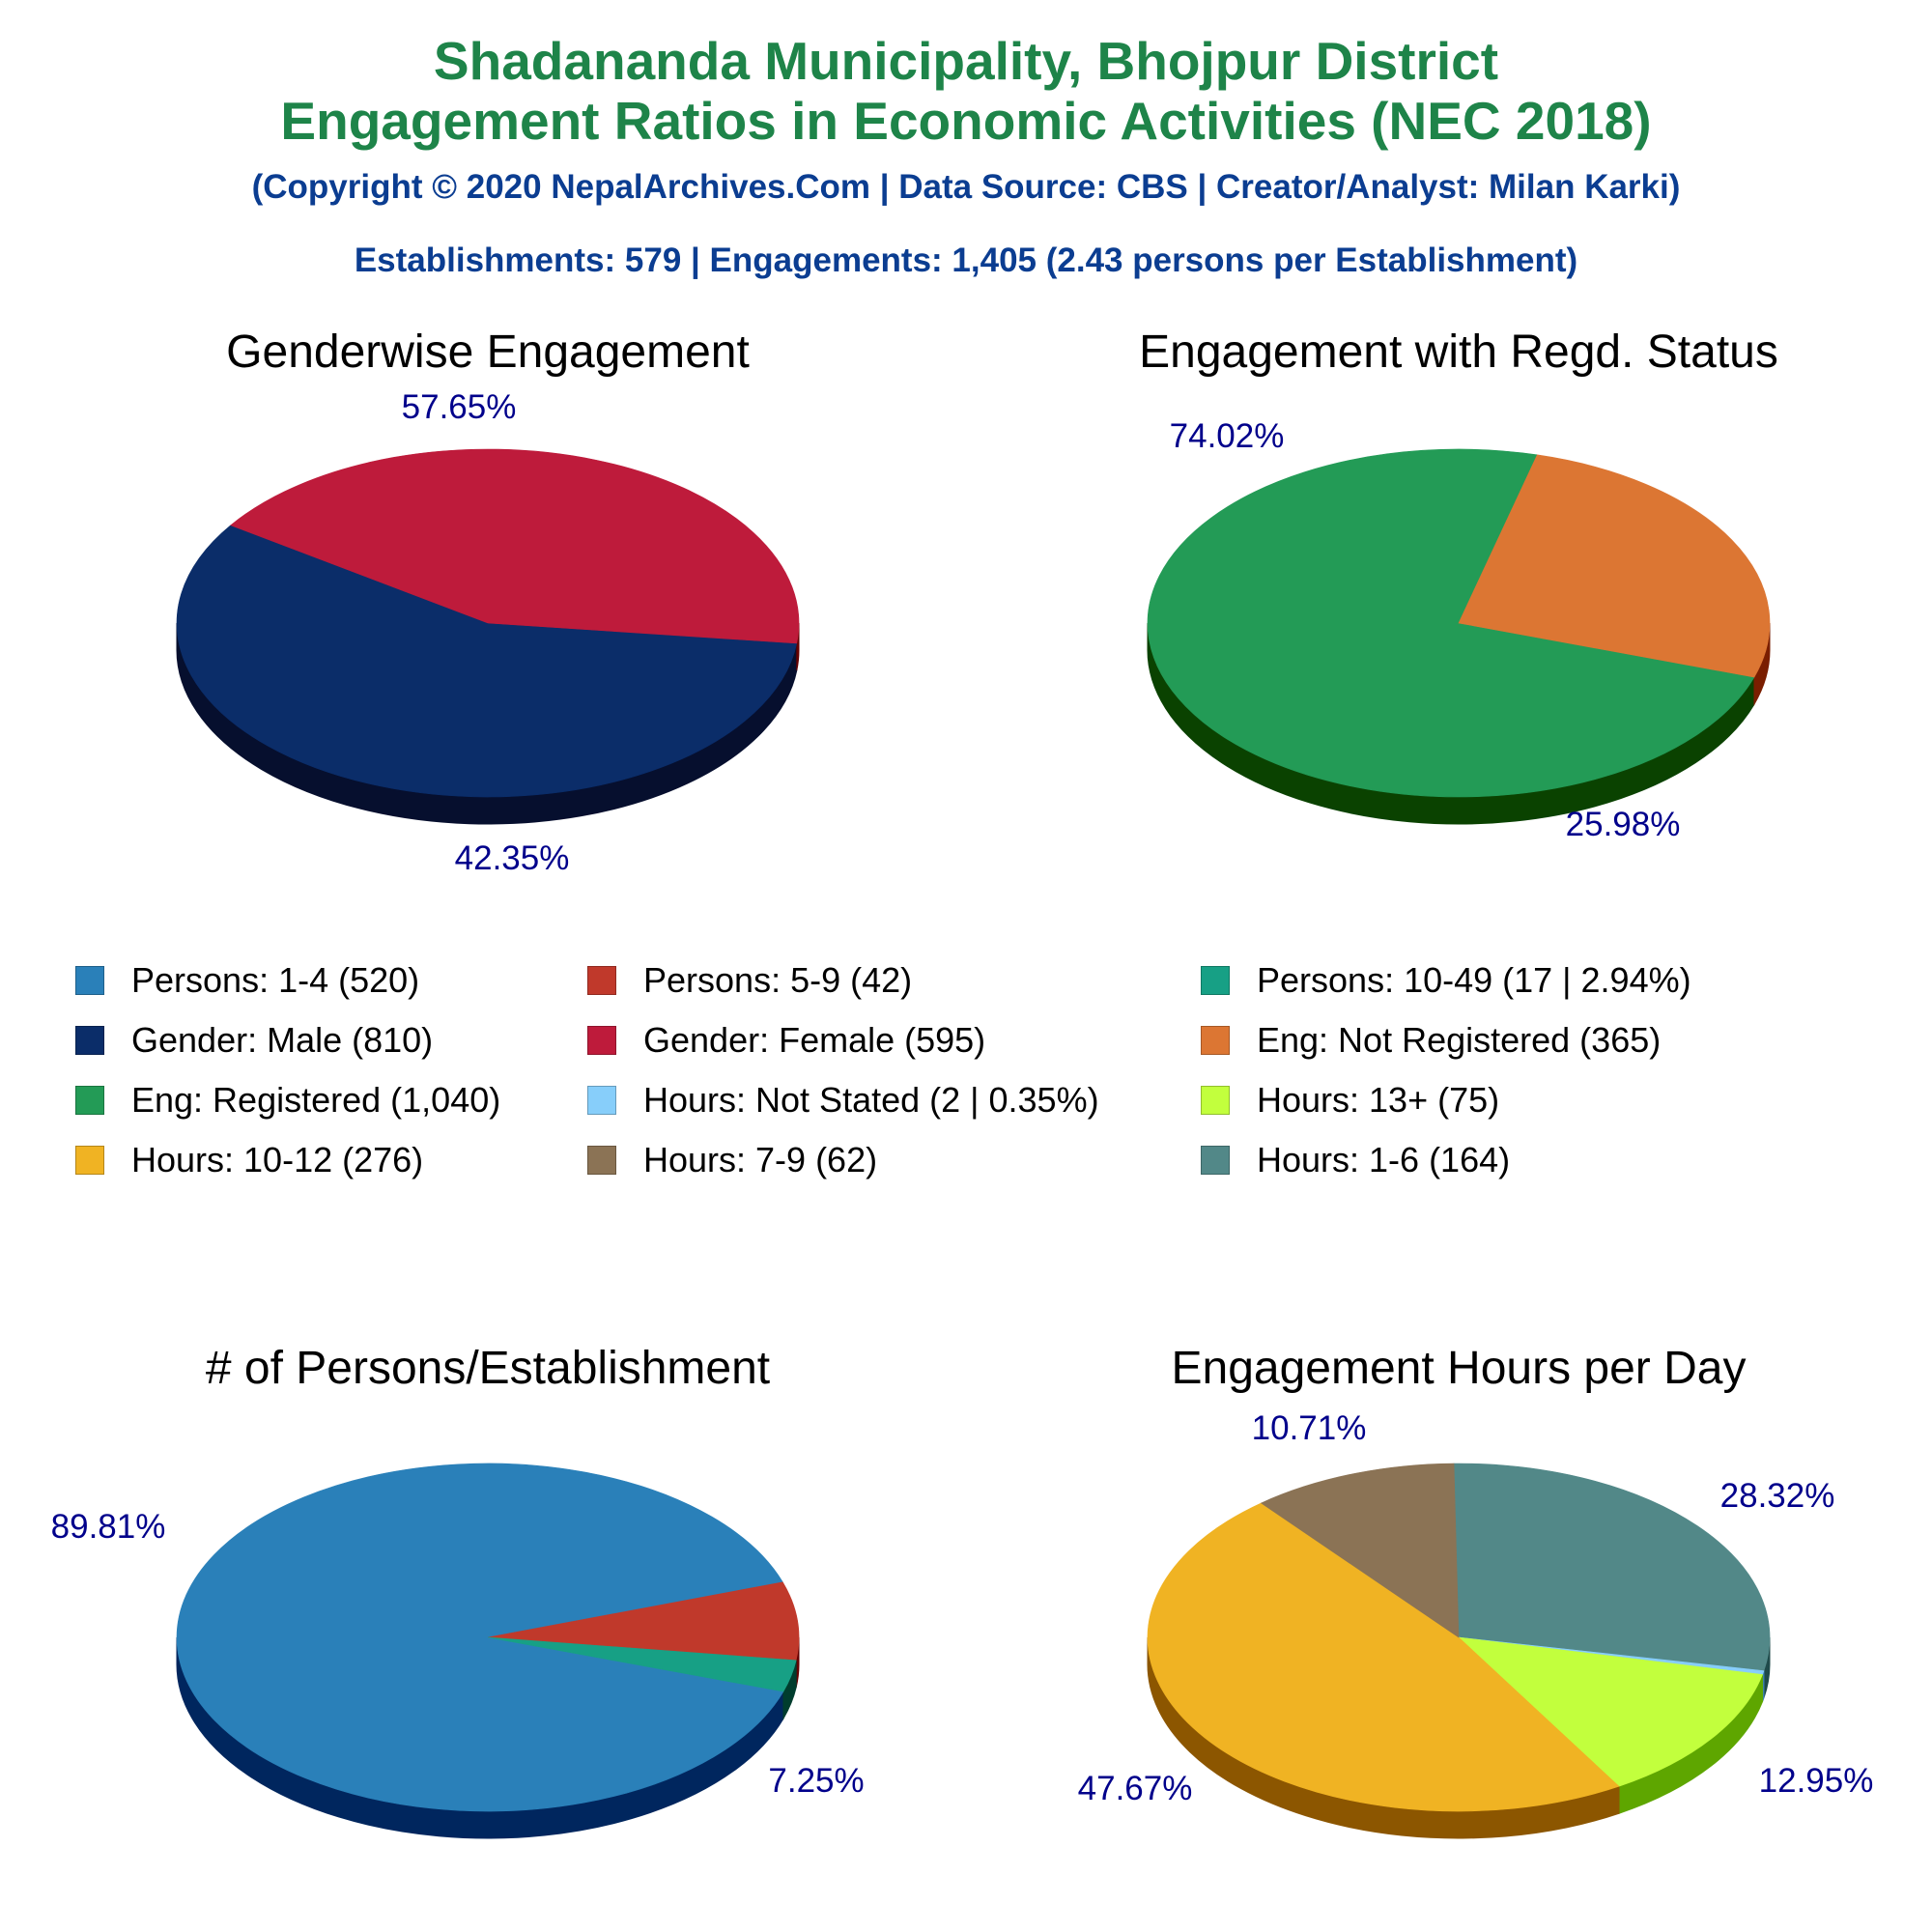 The image size is (1932, 1932). I want to click on legend-label: Eng: Registered (1,040), so click(316, 1100).